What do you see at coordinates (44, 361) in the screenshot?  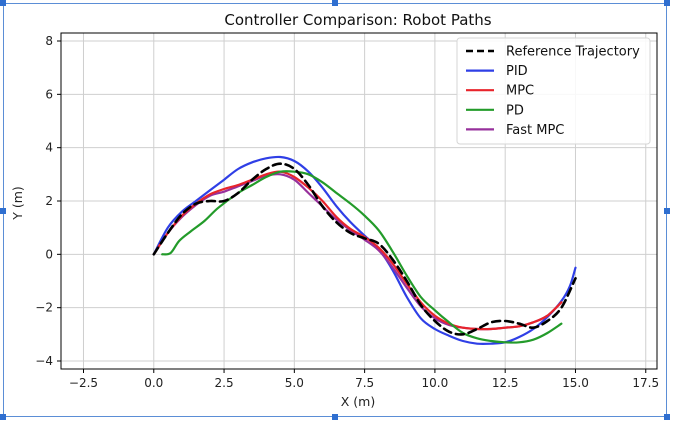 I see `y-tick-label: −4` at bounding box center [44, 361].